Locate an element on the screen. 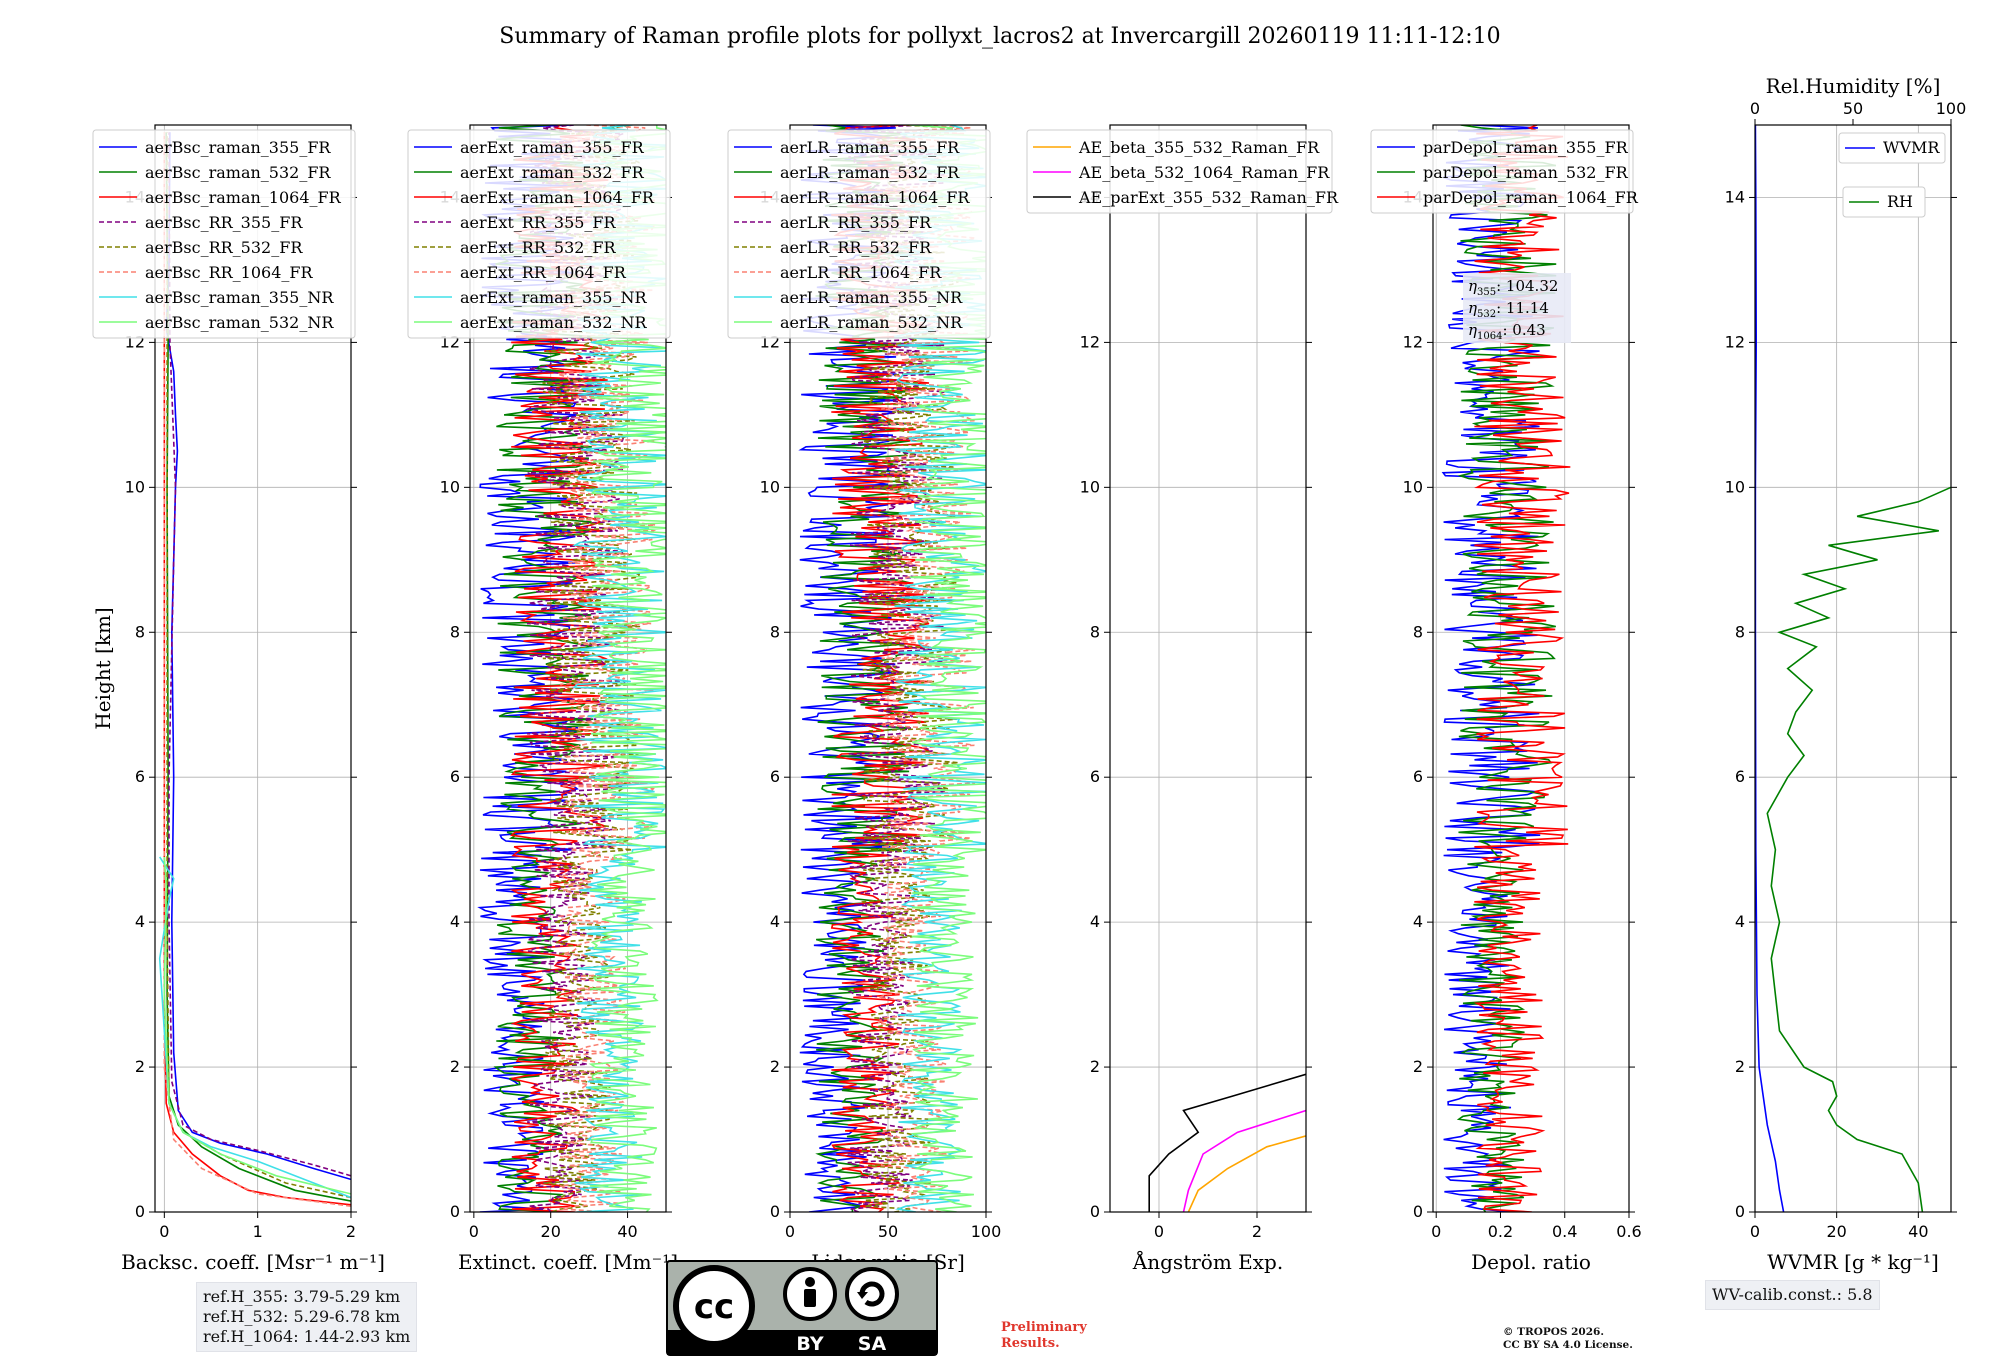 The height and width of the screenshot is (1360, 2000). legend-label: AE_beta_532_1064_Raman_FR is located at coordinates (1204, 172).